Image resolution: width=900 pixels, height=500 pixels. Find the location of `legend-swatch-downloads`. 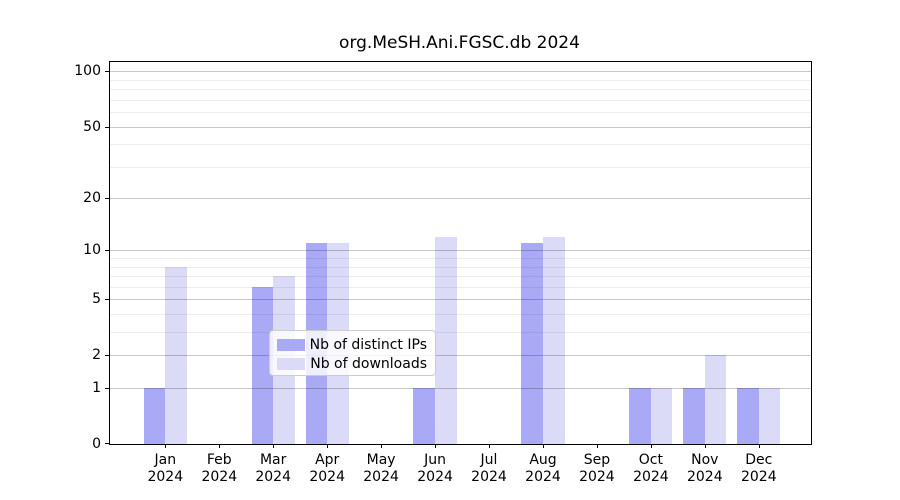

legend-swatch-downloads is located at coordinates (291, 364).